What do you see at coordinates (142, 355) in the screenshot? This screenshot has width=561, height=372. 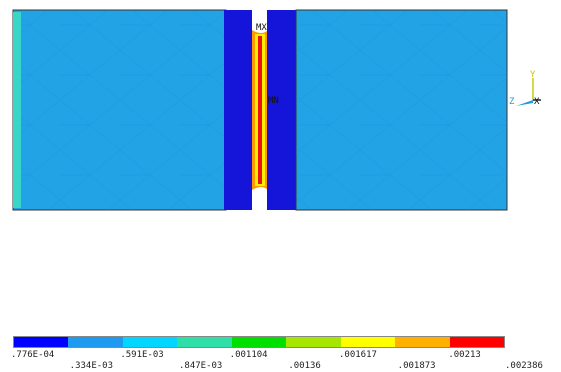 I see `legend-label-top: .591E-03` at bounding box center [142, 355].